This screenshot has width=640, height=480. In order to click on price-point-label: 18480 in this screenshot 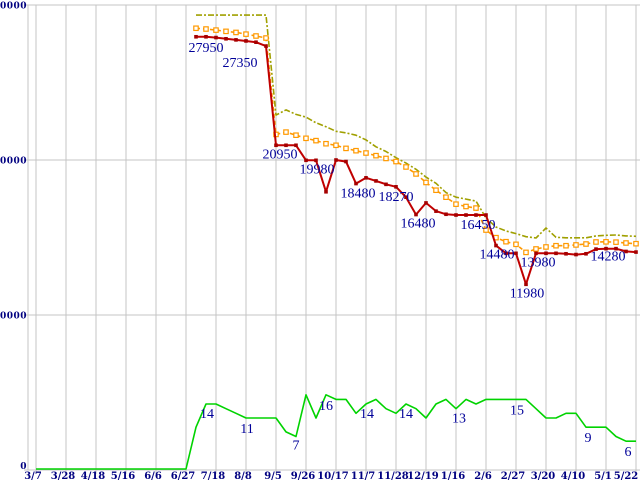, I will do `click(358, 194)`.